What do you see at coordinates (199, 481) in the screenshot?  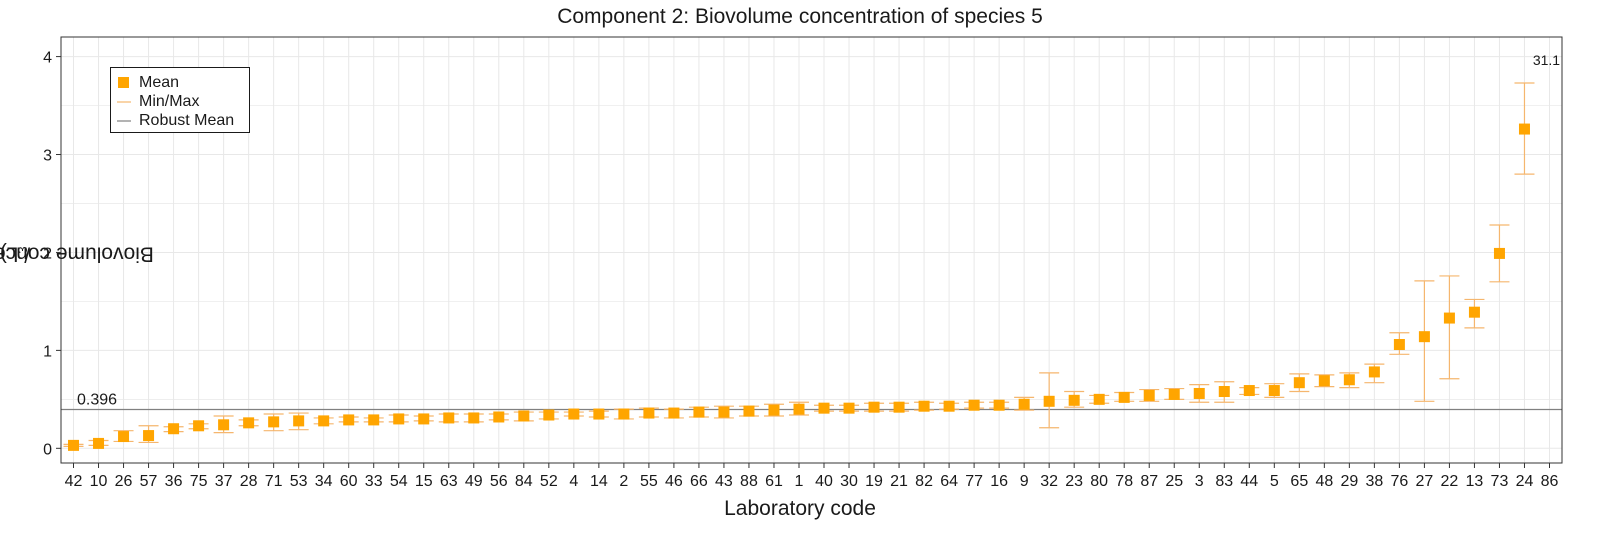 I see `x-tick-label: 75` at bounding box center [199, 481].